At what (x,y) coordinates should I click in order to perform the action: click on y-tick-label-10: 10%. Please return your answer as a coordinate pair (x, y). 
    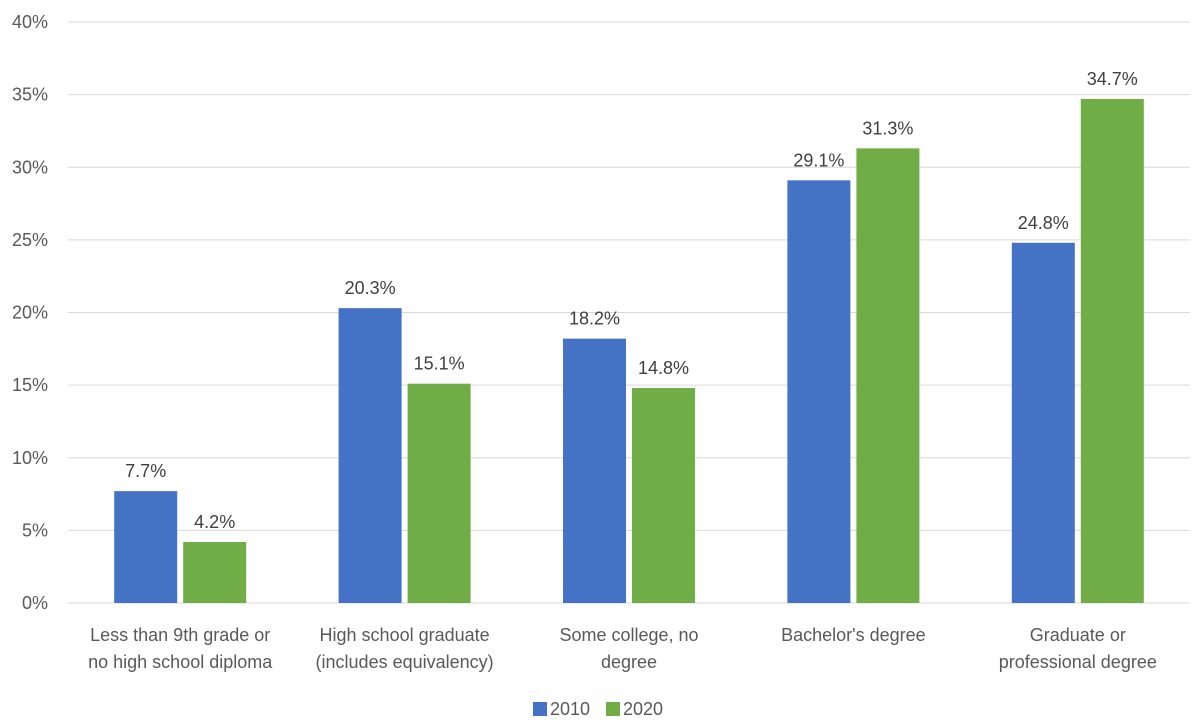
    Looking at the image, I should click on (30, 458).